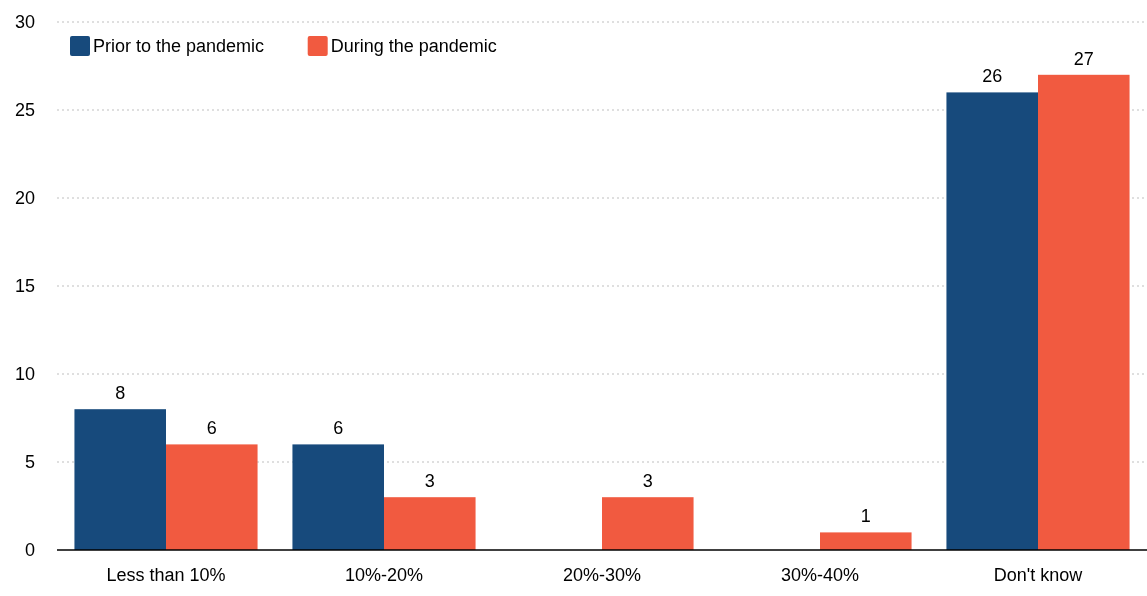 Image resolution: width=1147 pixels, height=596 pixels. Describe the element at coordinates (24, 286) in the screenshot. I see `y-tick-label: 15` at that location.